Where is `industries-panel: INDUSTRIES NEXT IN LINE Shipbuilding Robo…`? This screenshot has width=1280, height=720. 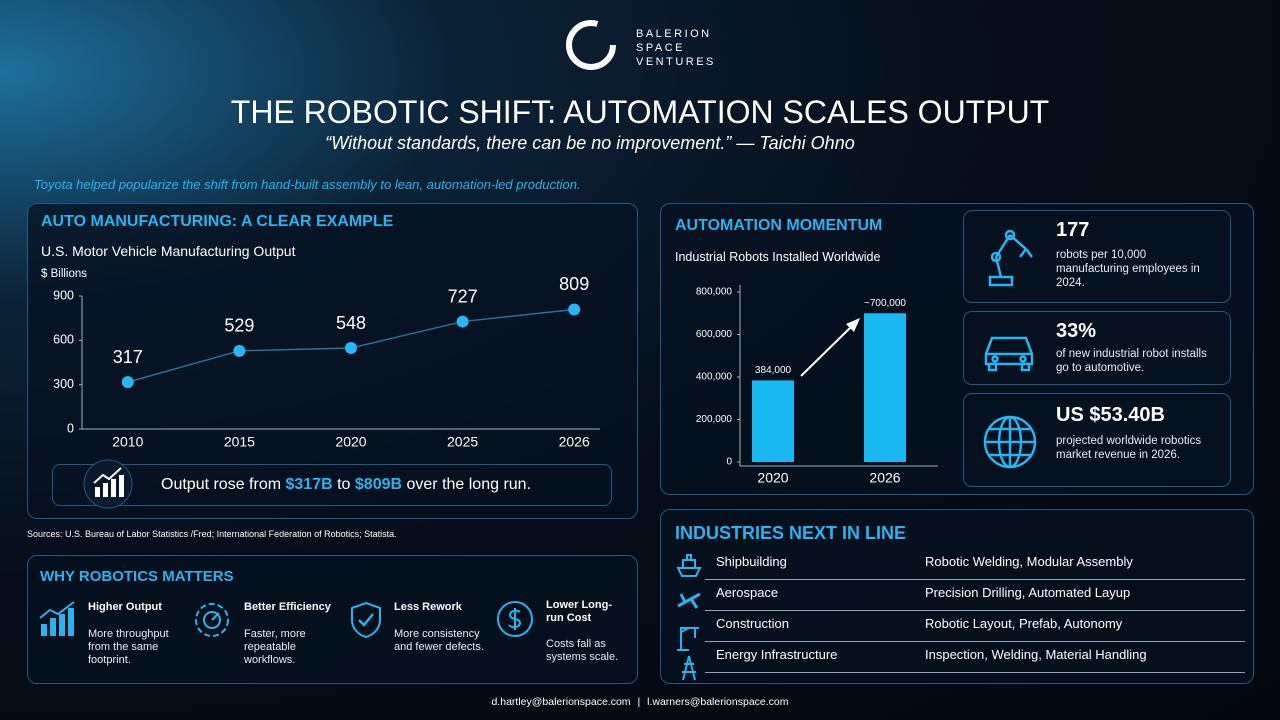 industries-panel: INDUSTRIES NEXT IN LINE Shipbuilding Robo… is located at coordinates (957, 596).